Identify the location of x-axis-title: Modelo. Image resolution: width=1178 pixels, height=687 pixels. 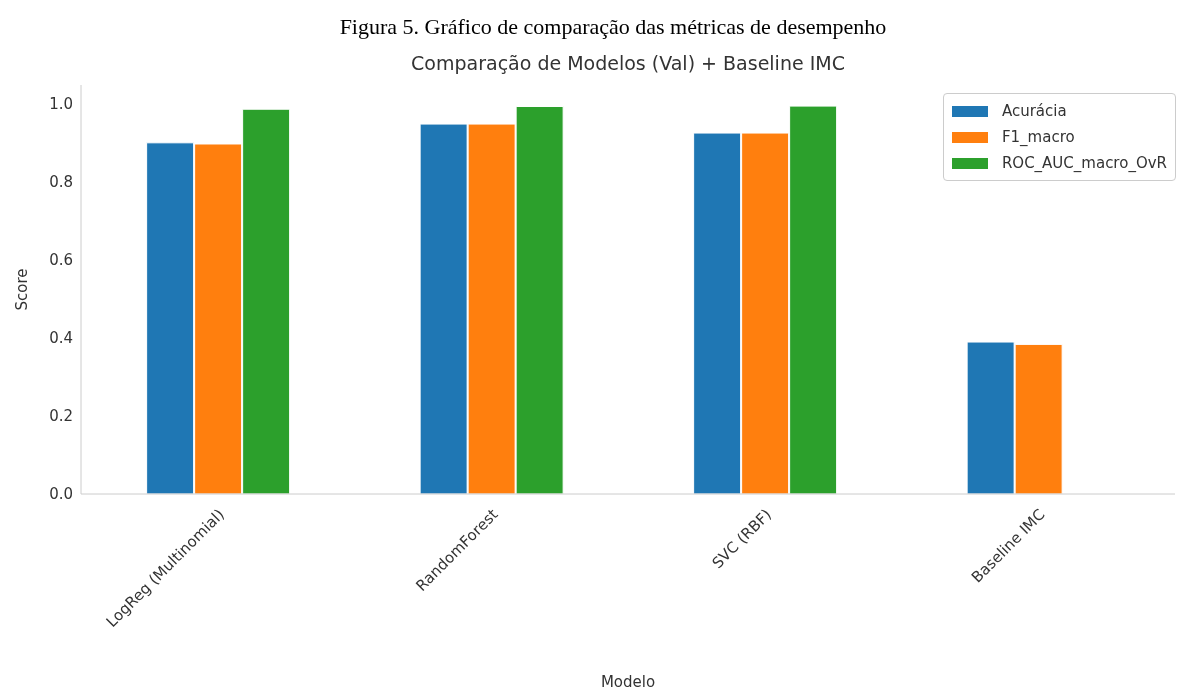
(628, 680).